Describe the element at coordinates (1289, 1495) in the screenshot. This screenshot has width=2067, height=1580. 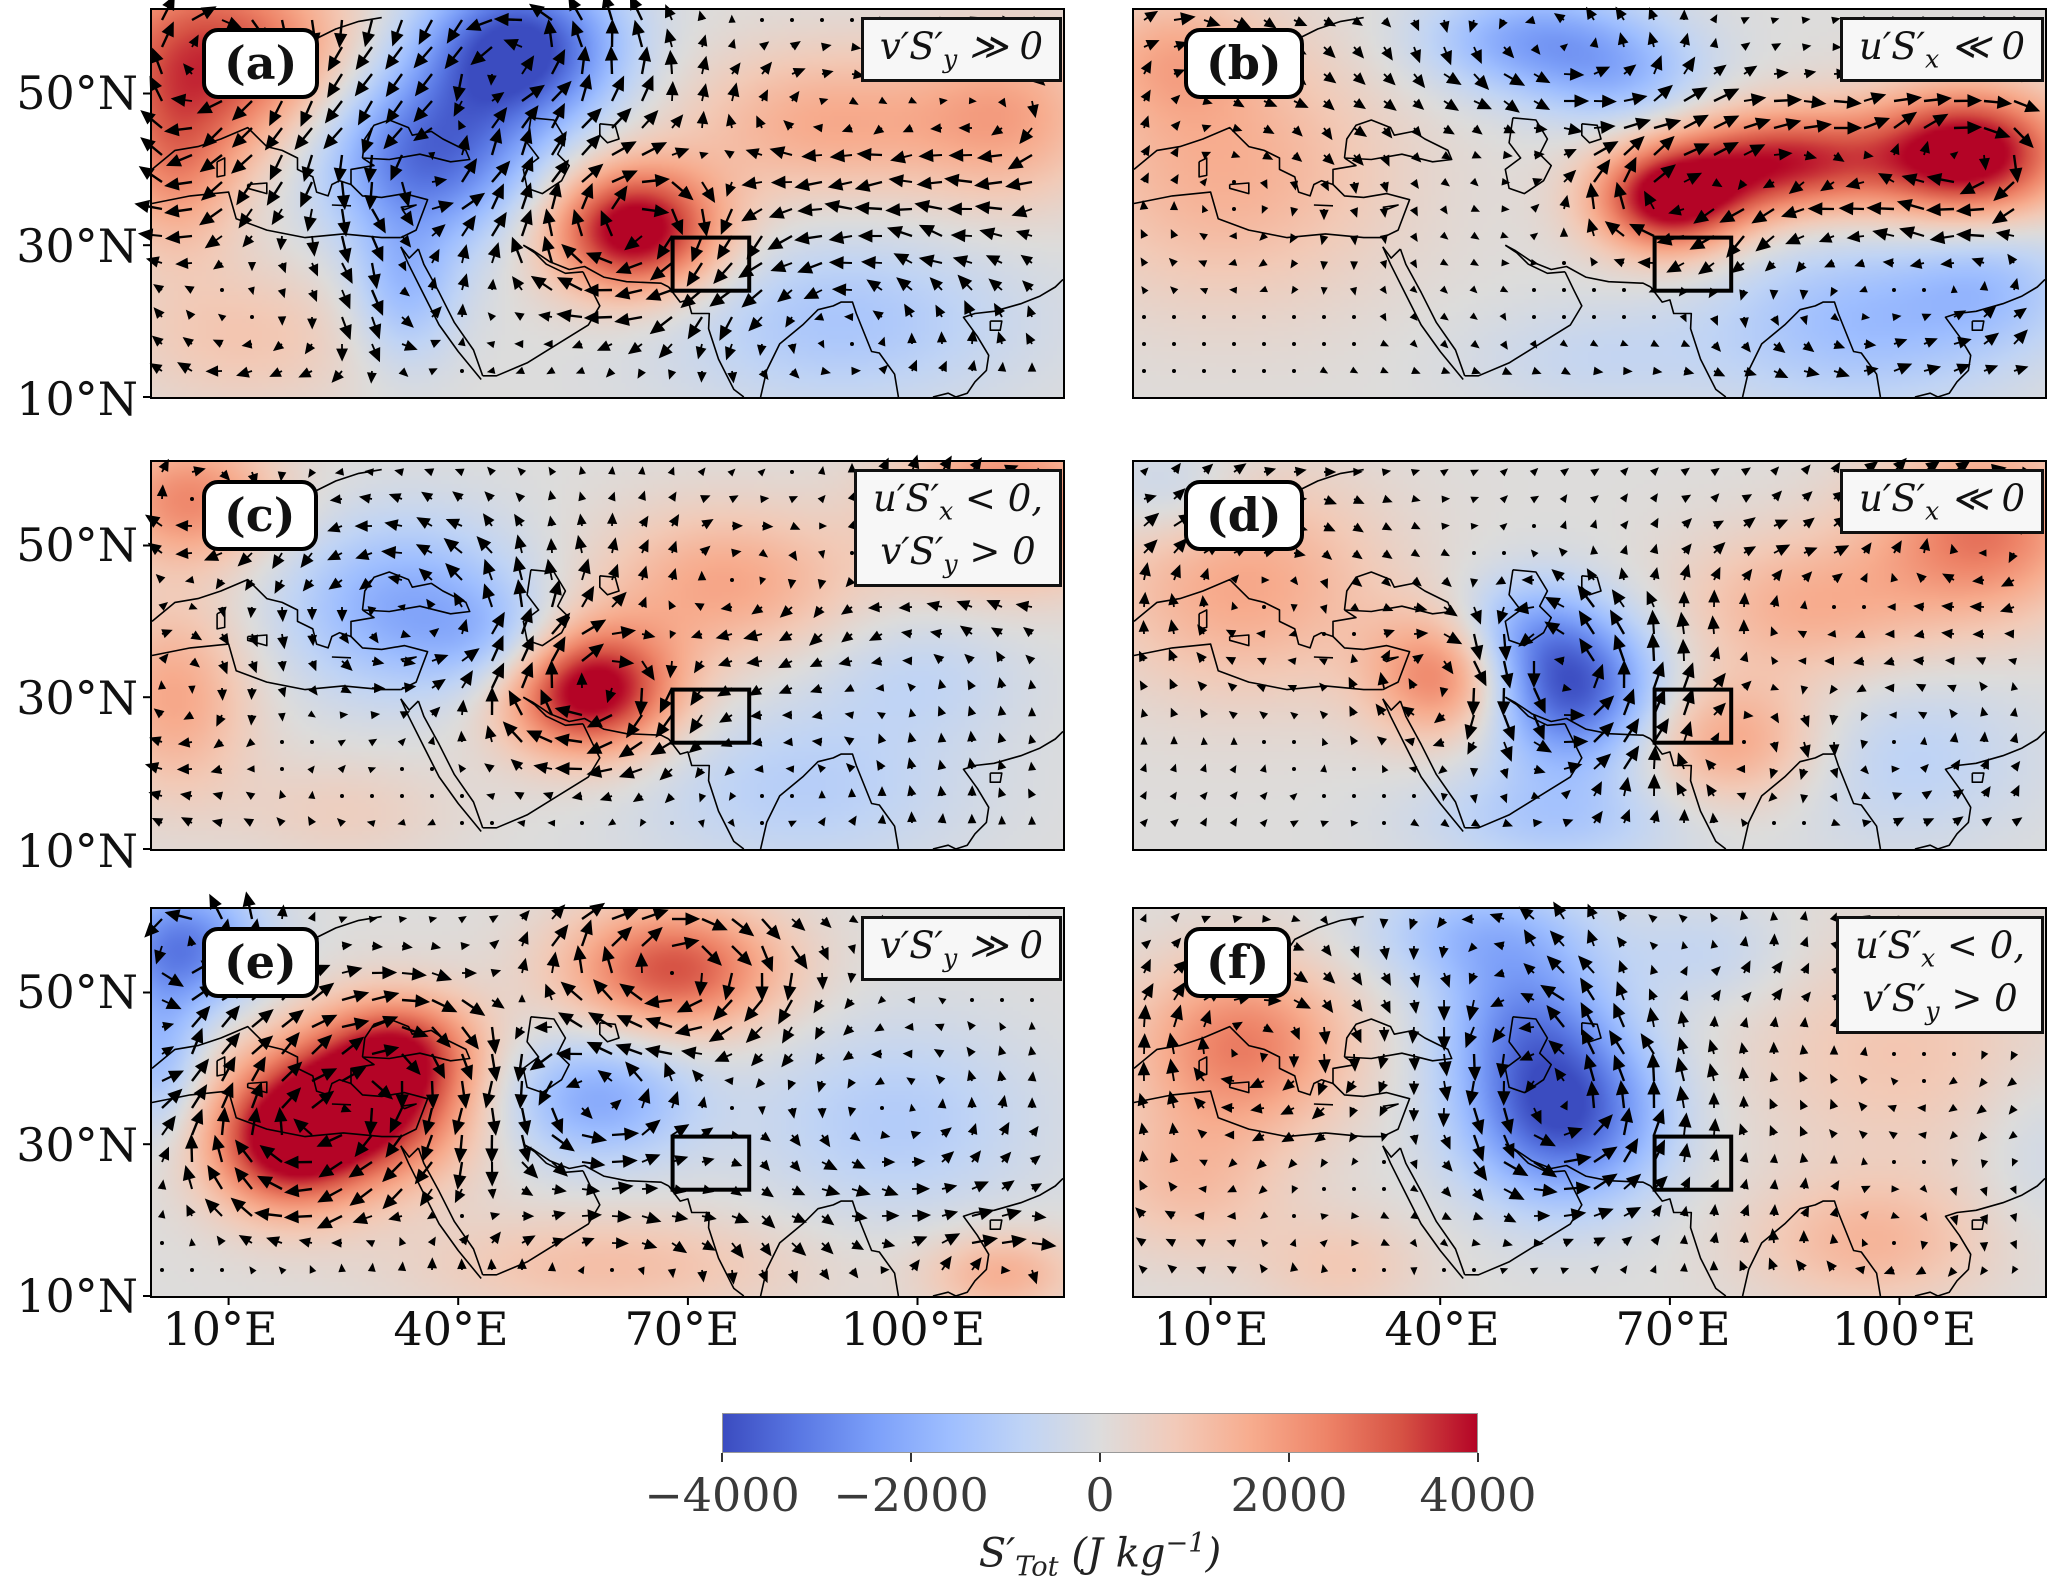
I see `colorbar-tick-label: 2000` at that location.